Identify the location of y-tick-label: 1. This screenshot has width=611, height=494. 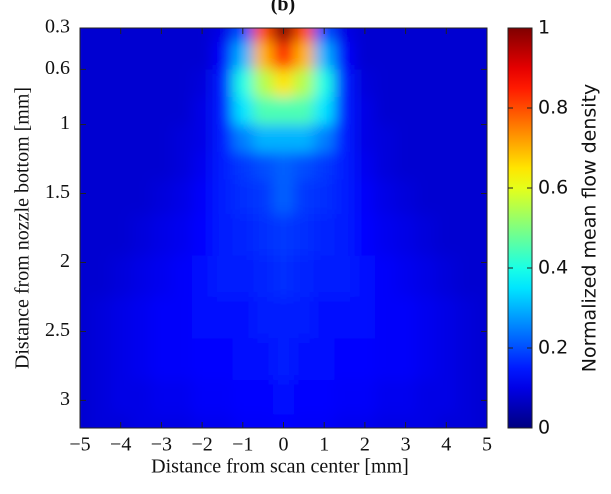
(65, 123).